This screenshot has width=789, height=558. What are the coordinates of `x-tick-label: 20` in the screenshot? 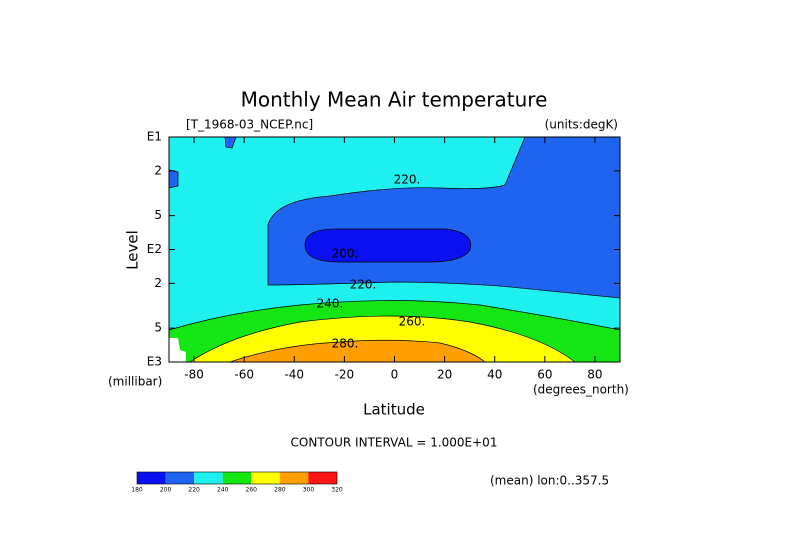 It's located at (444, 375).